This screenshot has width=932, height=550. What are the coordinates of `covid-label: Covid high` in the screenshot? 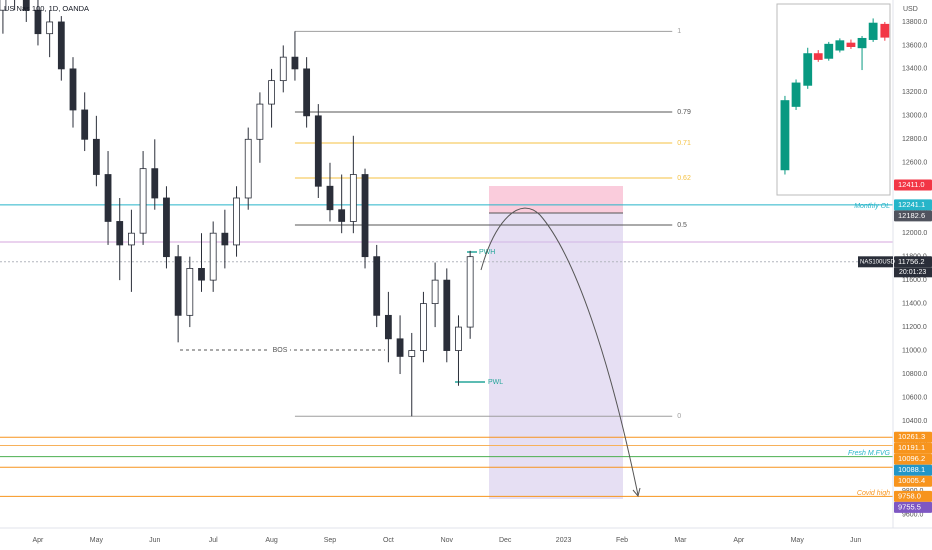 It's located at (873, 493).